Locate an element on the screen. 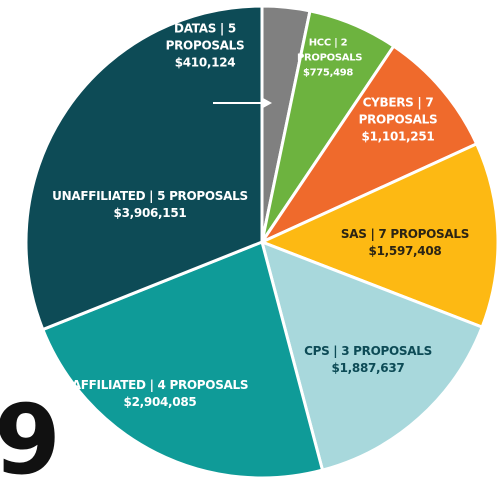 This screenshot has width=500, height=487. value-label: $3,906,151 is located at coordinates (150, 213).